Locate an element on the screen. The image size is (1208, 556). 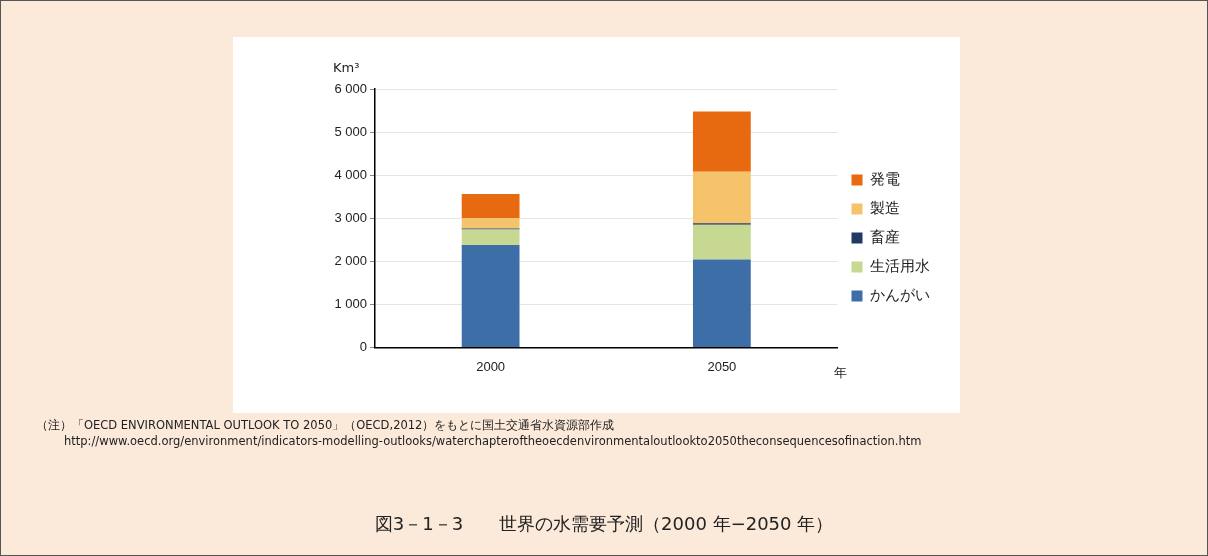
text: （注）「OECD ENVIRONMENTAL OUTLOOK TO 2050」（OECD,2012）をもとに国土交通省水資源部作成 is located at coordinates (326, 425).